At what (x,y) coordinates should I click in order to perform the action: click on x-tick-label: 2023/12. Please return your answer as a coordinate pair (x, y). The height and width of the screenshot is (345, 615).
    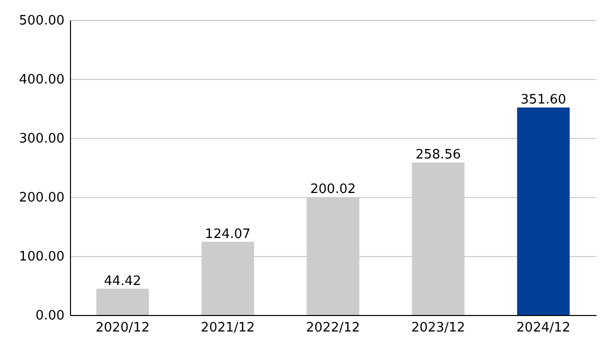
    Looking at the image, I should click on (438, 328).